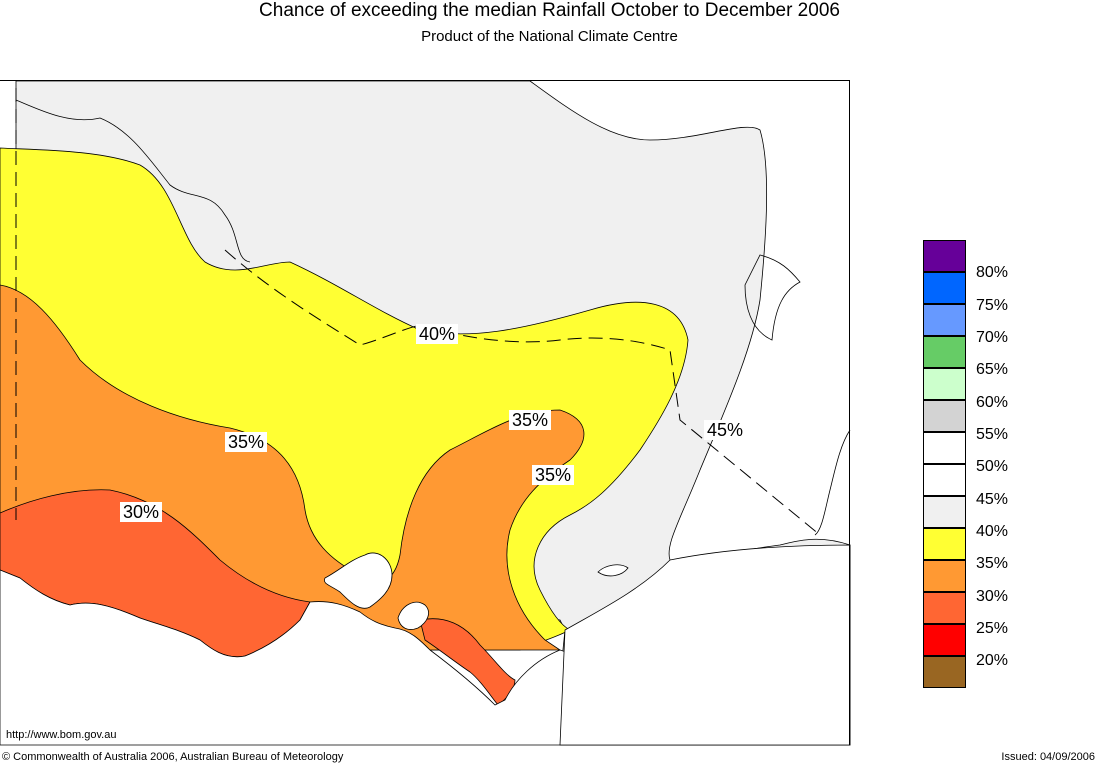 The image size is (1099, 765). What do you see at coordinates (437, 334) in the screenshot?
I see `contour-label-40: 40%` at bounding box center [437, 334].